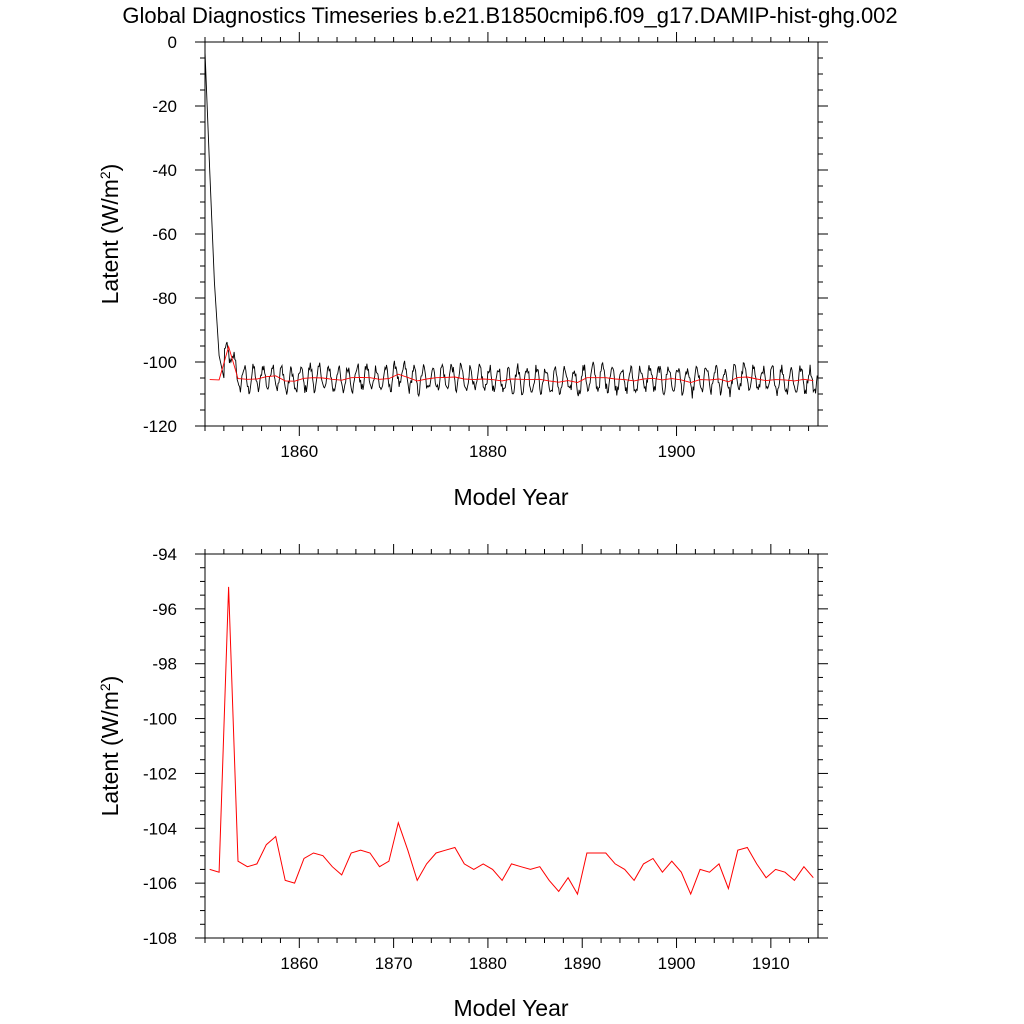 This screenshot has height=1024, width=1024. What do you see at coordinates (164, 234) in the screenshot?
I see `y-tick-label: -60` at bounding box center [164, 234].